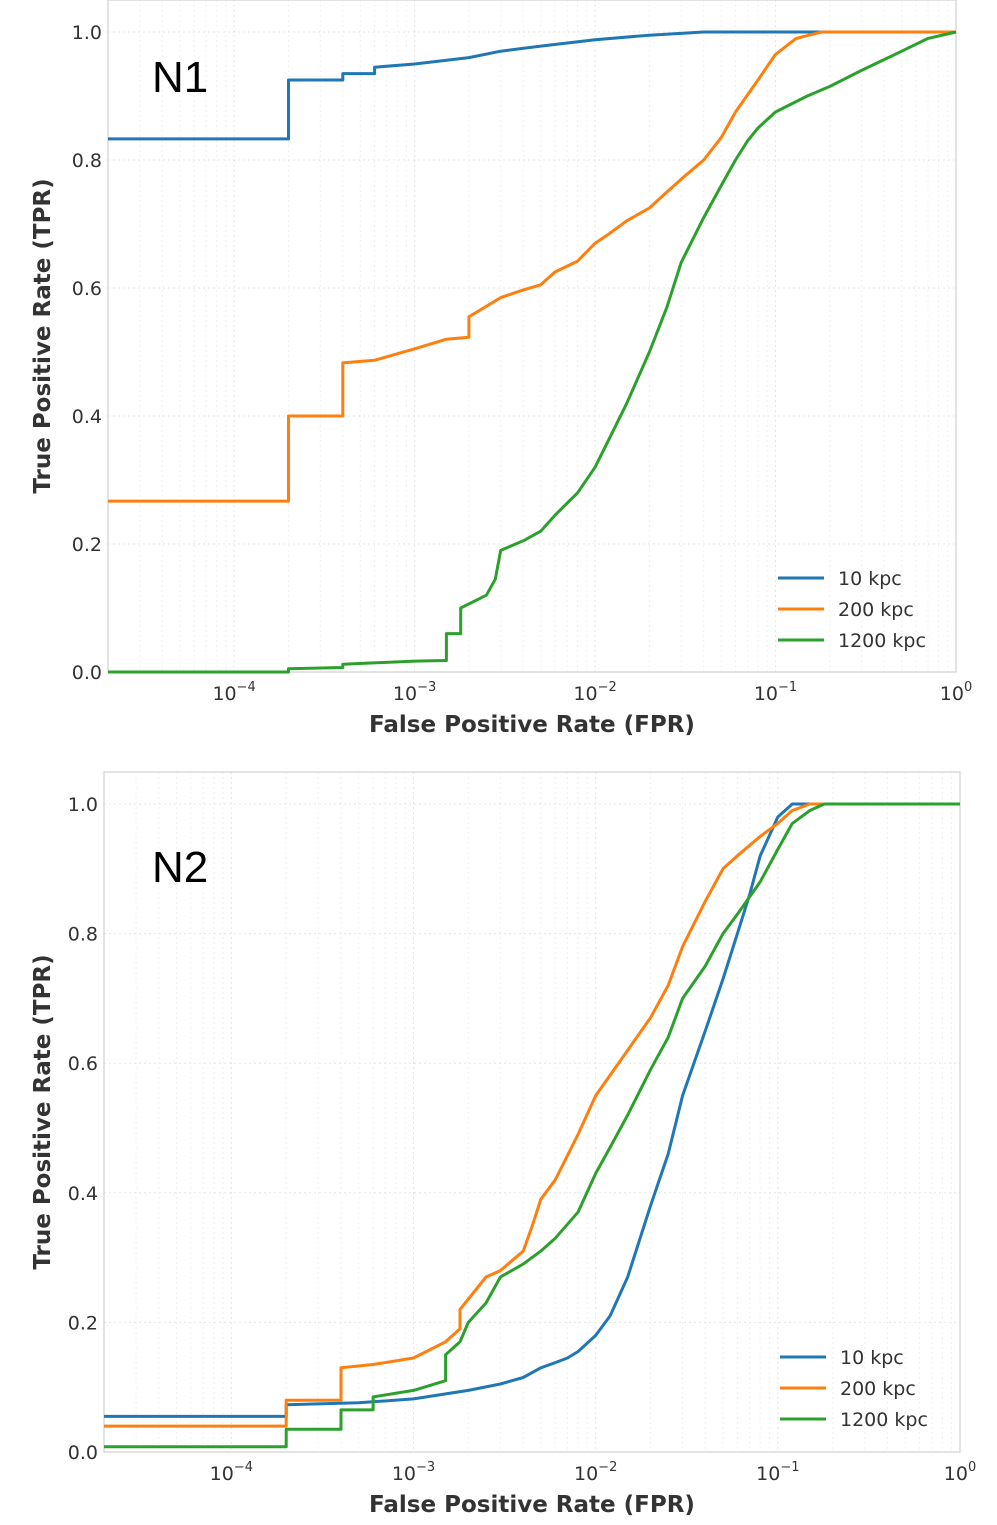 This screenshot has width=997, height=1525. What do you see at coordinates (180, 867) in the screenshot?
I see `panel-label: N2` at bounding box center [180, 867].